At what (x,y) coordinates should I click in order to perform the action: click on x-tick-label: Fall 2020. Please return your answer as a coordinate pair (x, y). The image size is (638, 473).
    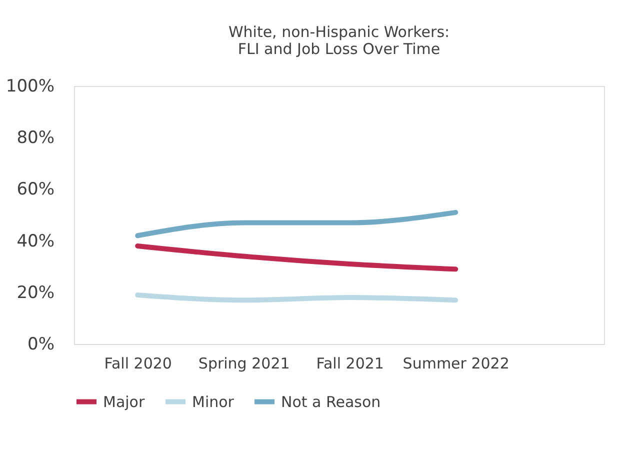
    Looking at the image, I should click on (138, 363).